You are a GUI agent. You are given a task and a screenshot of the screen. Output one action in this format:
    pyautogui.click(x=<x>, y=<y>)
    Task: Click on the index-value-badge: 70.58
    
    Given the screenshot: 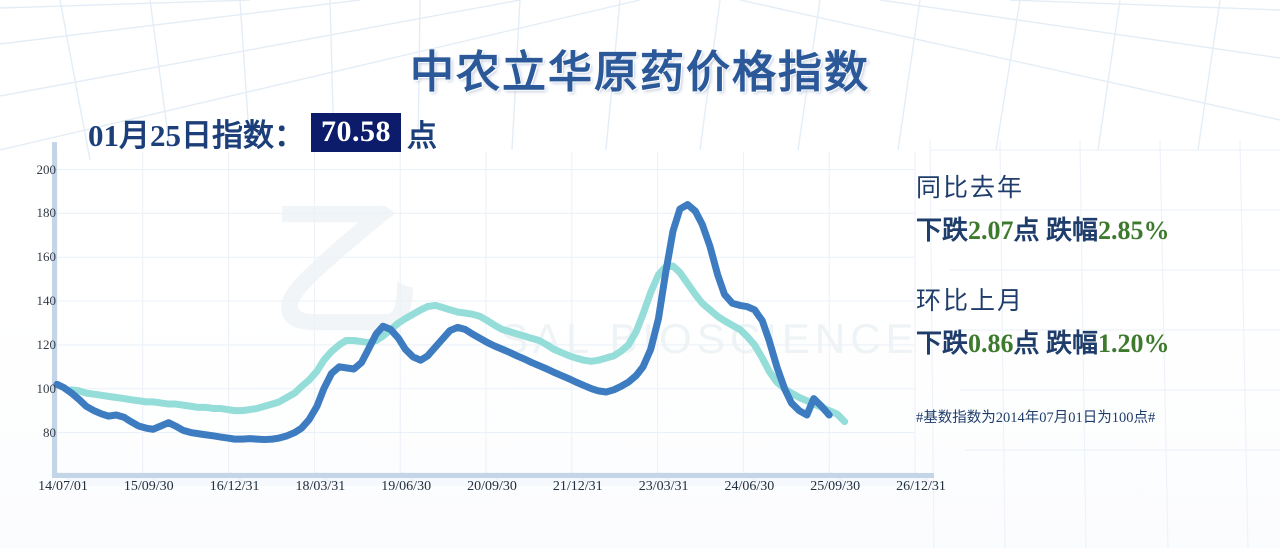 What is the action you would take?
    pyautogui.click(x=356, y=132)
    